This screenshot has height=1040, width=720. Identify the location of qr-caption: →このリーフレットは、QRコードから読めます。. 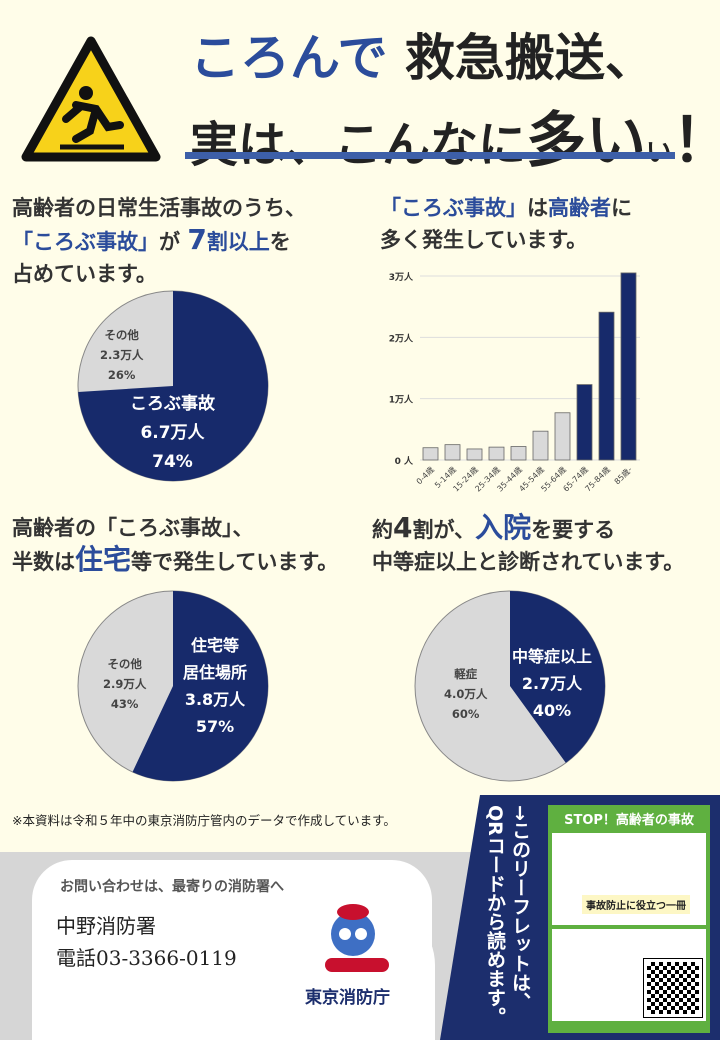
(507, 915).